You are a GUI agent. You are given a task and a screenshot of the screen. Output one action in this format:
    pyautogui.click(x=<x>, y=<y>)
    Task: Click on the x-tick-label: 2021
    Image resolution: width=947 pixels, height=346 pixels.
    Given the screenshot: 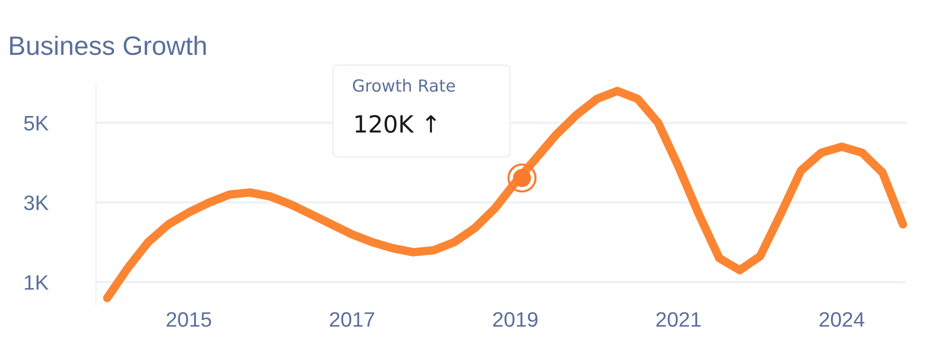 What is the action you would take?
    pyautogui.click(x=678, y=319)
    